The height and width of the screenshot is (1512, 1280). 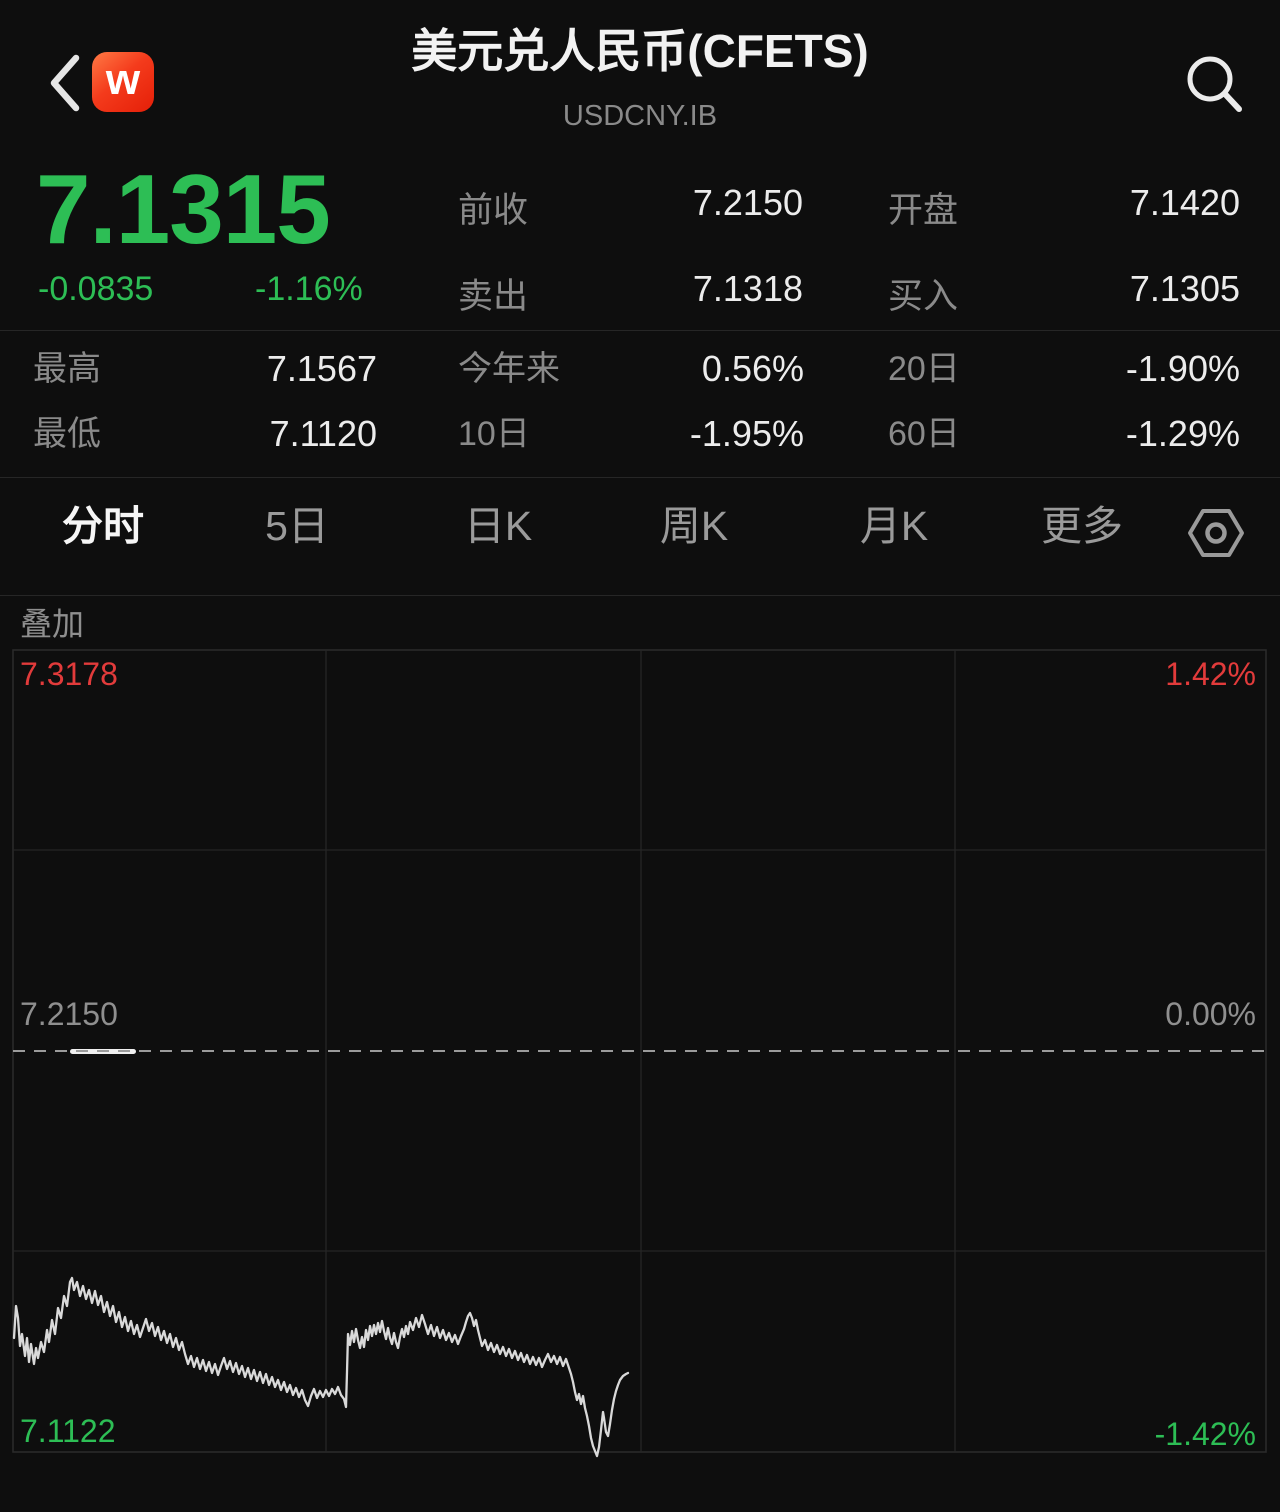 I want to click on header: w 美元兑人民币(CFETS) USDCNY.IB, so click(x=640, y=80).